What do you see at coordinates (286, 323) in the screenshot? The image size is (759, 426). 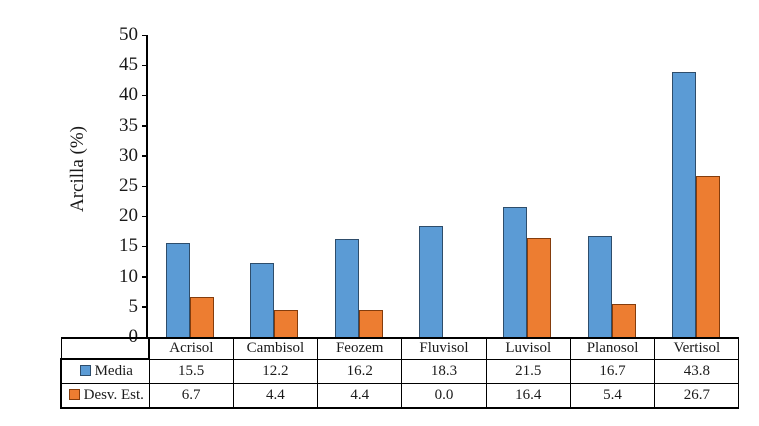 I see `bar-desv-est-cambisol` at bounding box center [286, 323].